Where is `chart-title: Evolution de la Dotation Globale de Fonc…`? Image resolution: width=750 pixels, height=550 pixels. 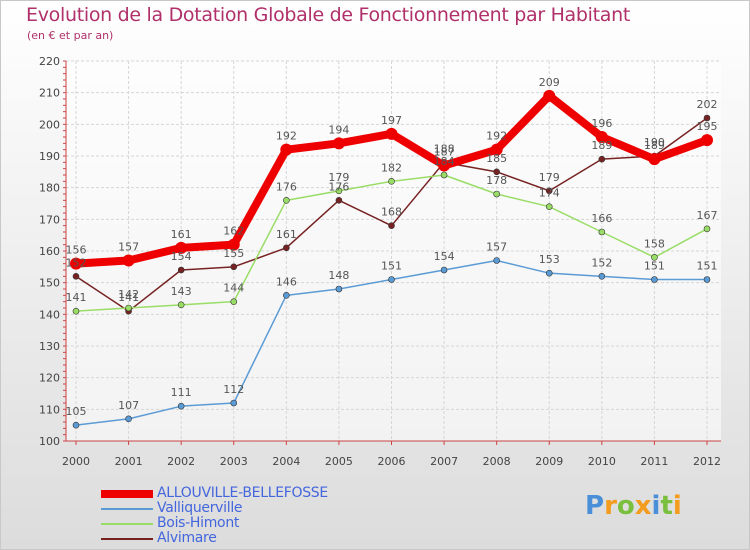
chart-title: Evolution de la Dotation Globale de Fonc… is located at coordinates (328, 15).